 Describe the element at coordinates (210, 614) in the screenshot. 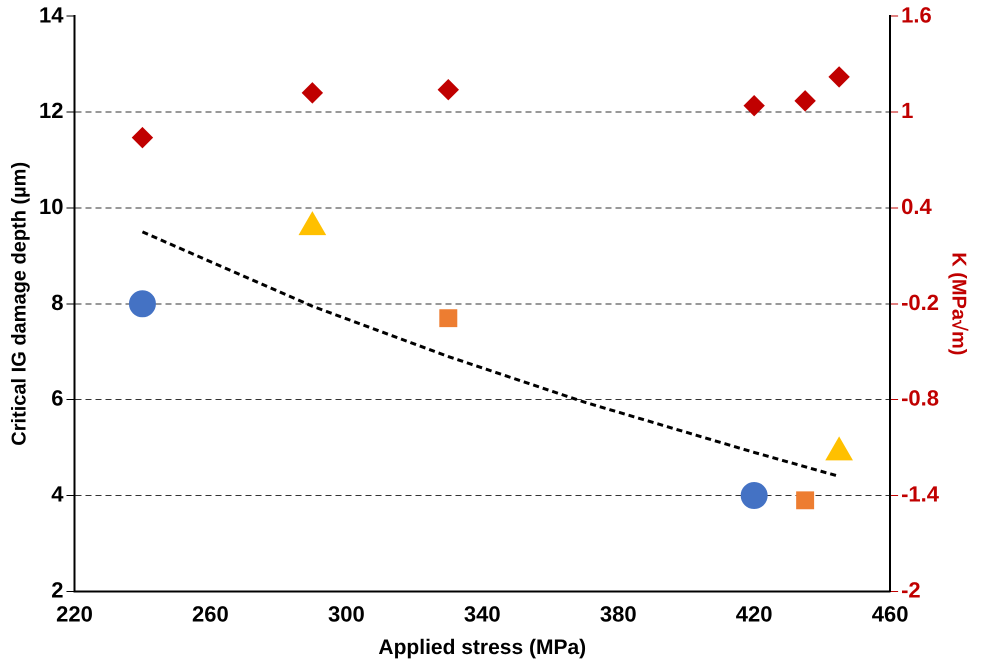

I see `x-tick-label: 260` at that location.